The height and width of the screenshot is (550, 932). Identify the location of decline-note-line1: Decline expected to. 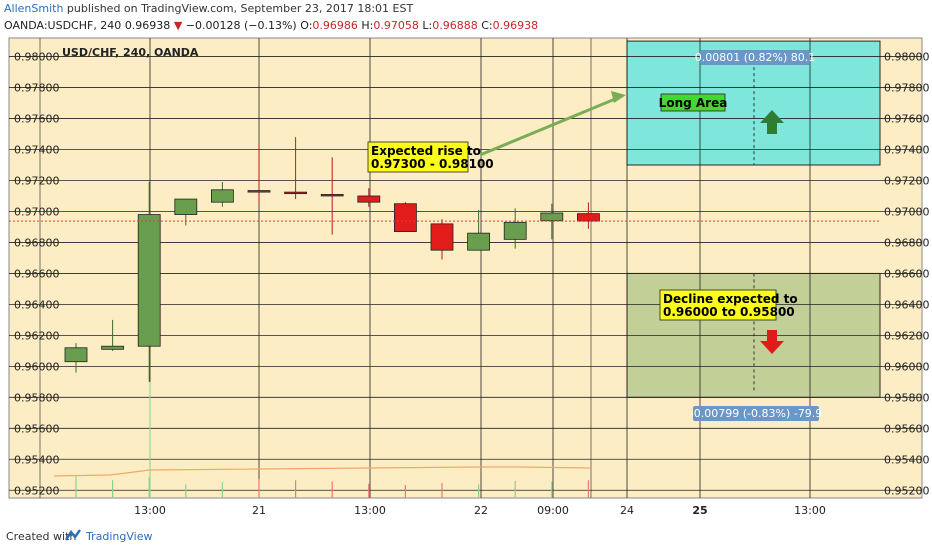
(730, 299).